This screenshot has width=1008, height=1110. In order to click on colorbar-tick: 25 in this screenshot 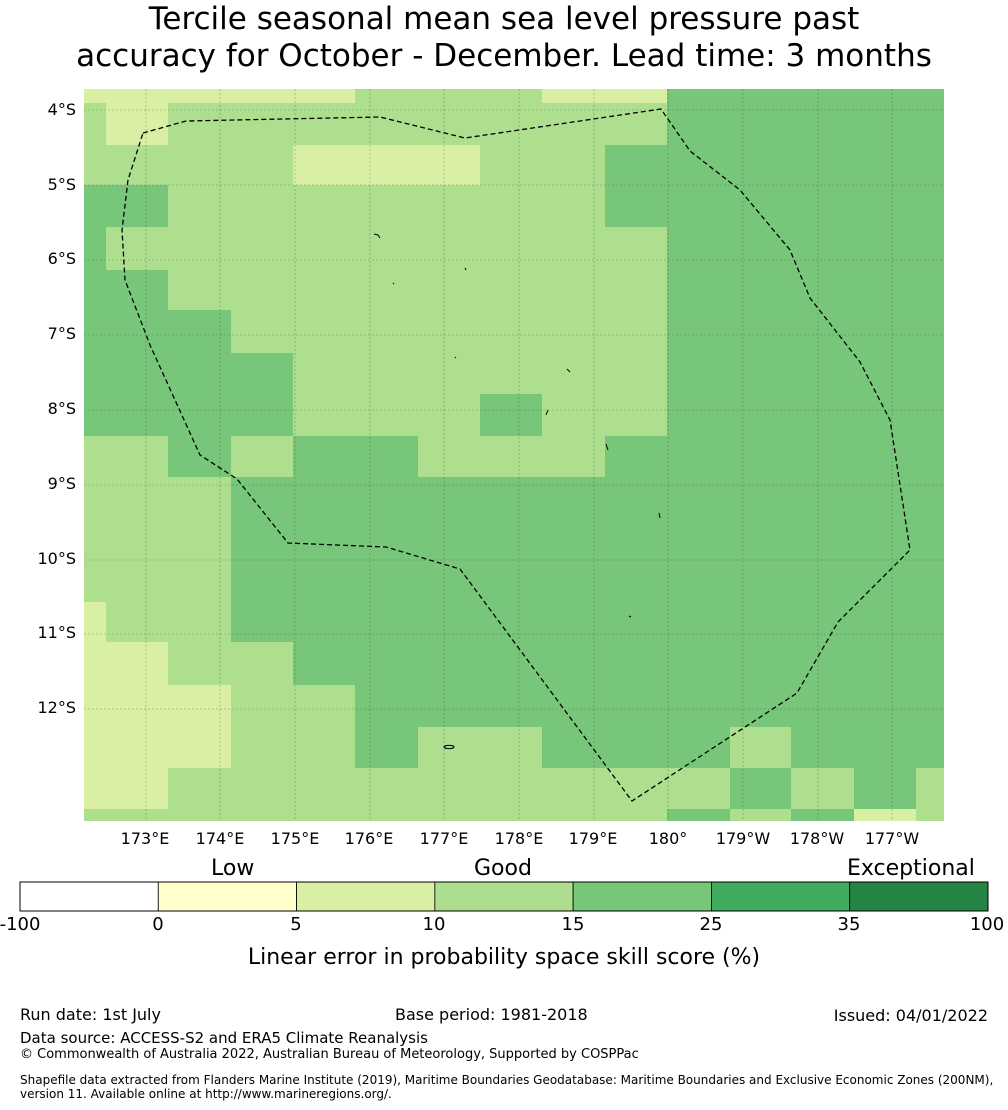, I will do `click(711, 924)`.